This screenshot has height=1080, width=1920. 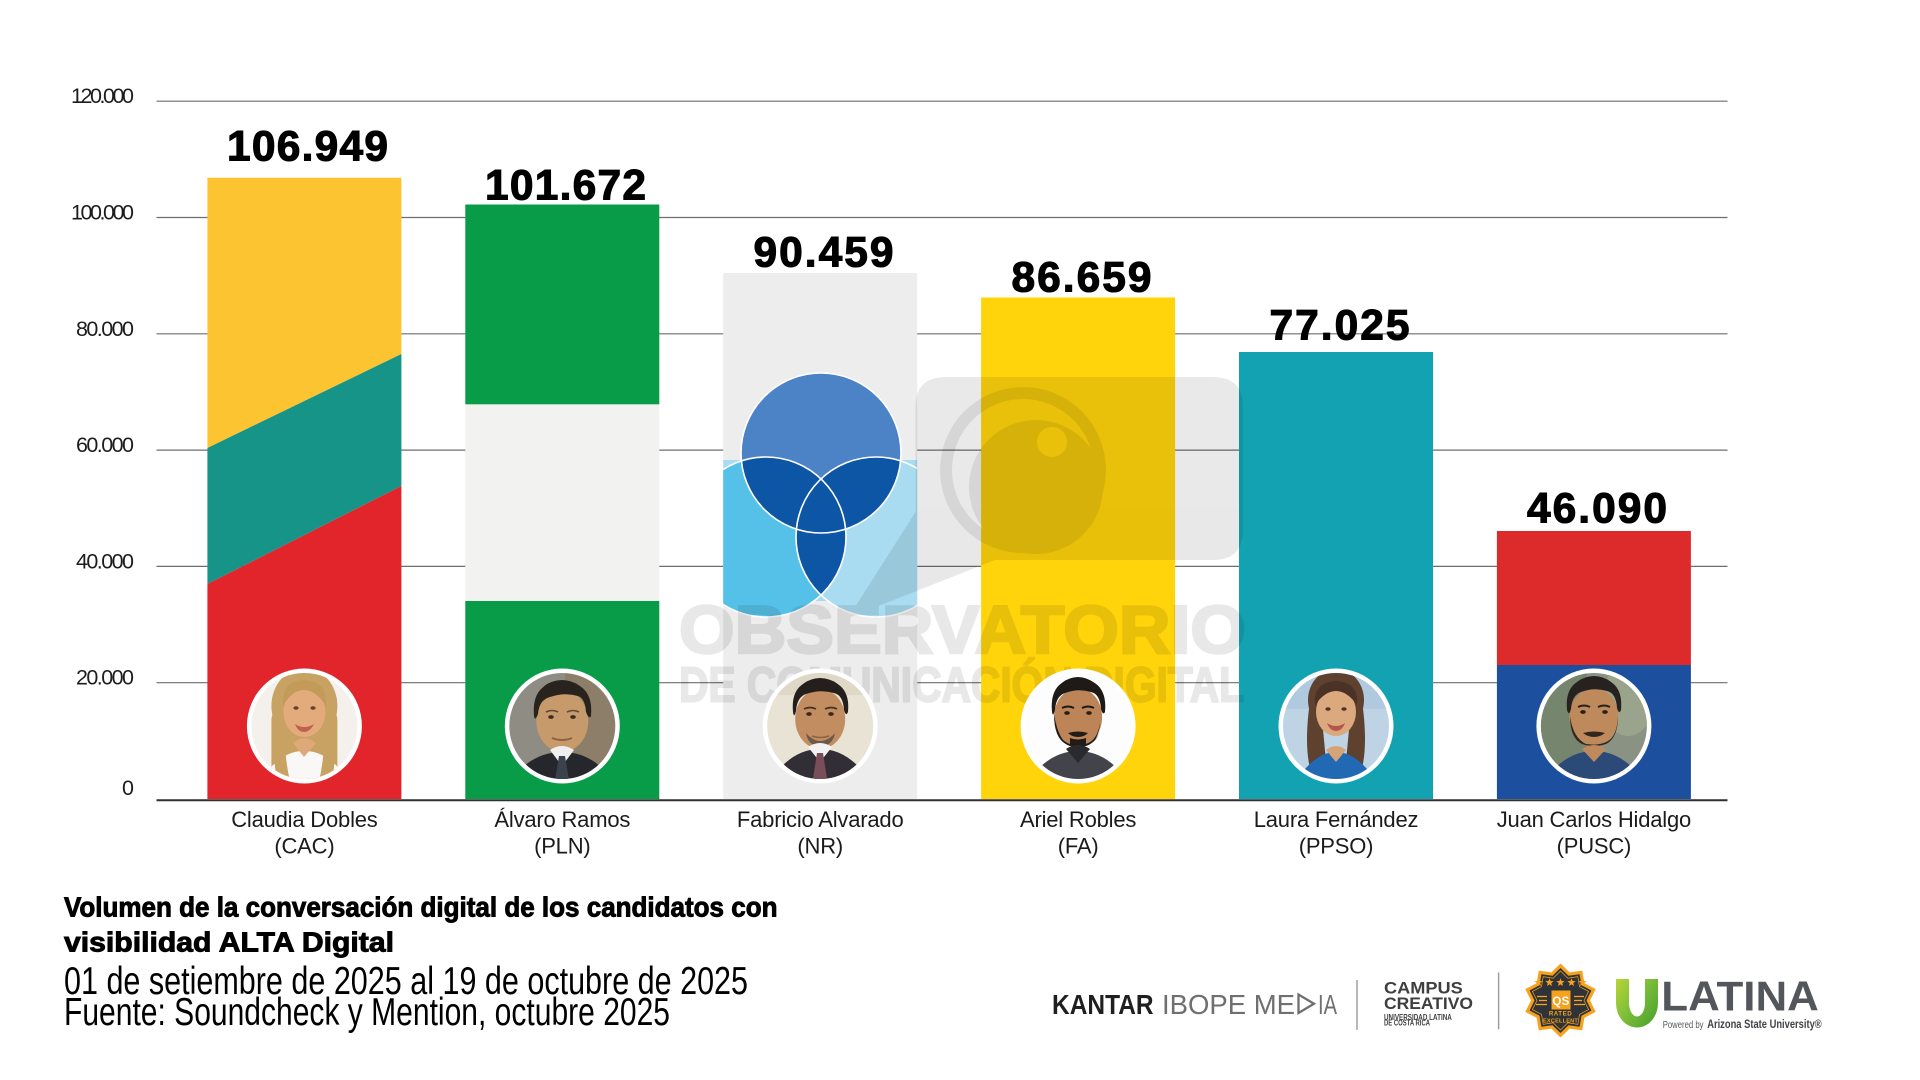 What do you see at coordinates (229, 941) in the screenshot?
I see `svg-text: visibilidad ALTA Digital` at bounding box center [229, 941].